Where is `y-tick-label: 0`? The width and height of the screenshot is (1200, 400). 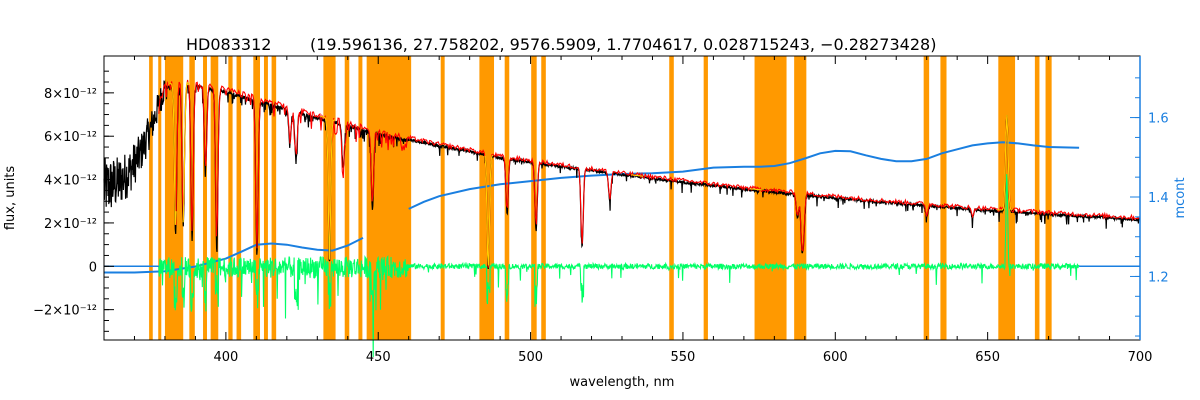
y-tick-label: 0 is located at coordinates (93, 267).